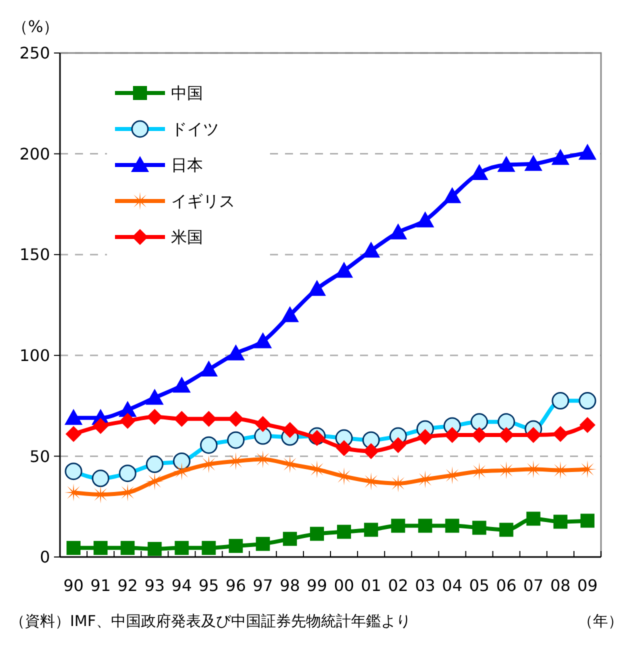  Describe the element at coordinates (533, 585) in the screenshot. I see `x-tick-label: 07` at that location.